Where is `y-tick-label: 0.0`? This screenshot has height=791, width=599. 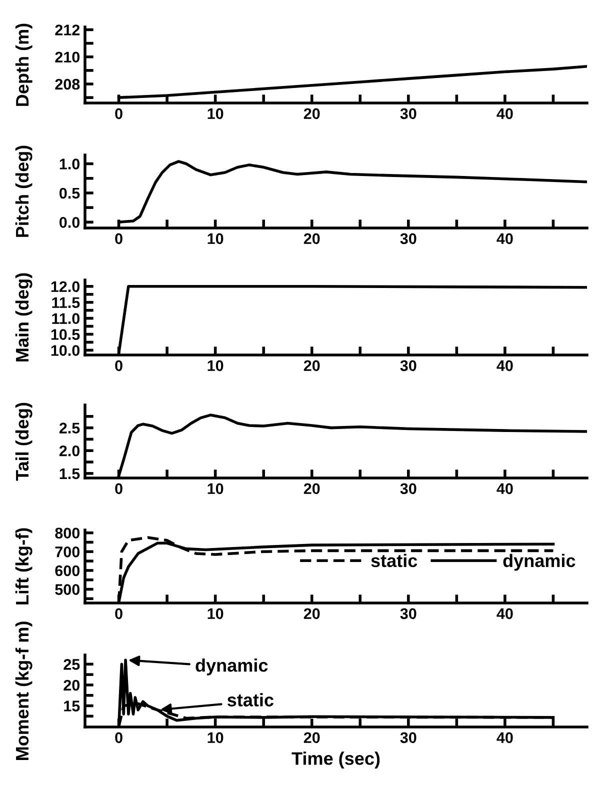
y-tick-label: 0.0 is located at coordinates (70, 222).